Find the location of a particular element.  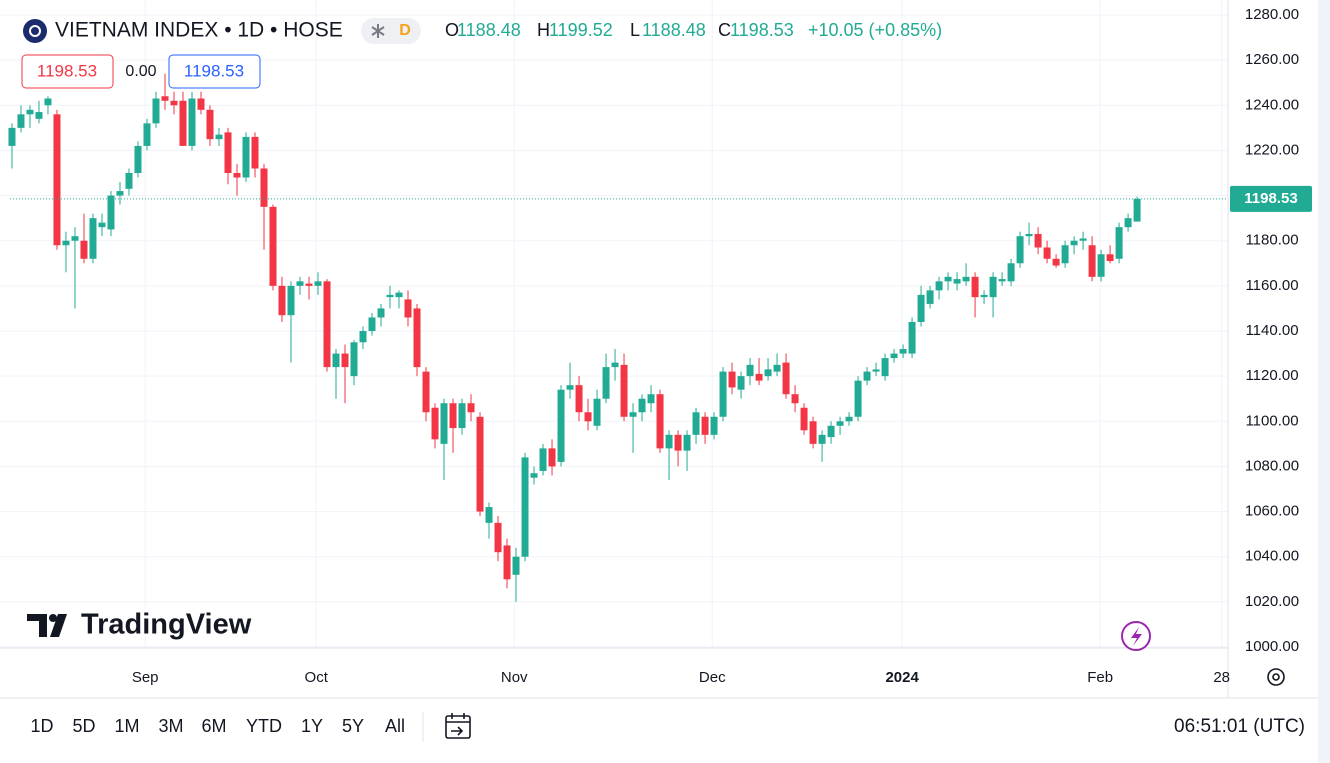

logo-text: TradingView is located at coordinates (166, 625).